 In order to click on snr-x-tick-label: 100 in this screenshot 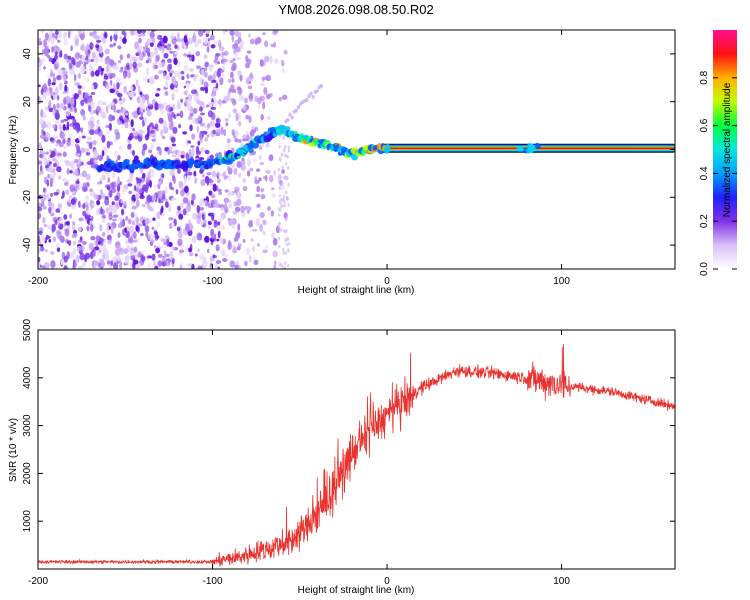, I will do `click(561, 581)`.